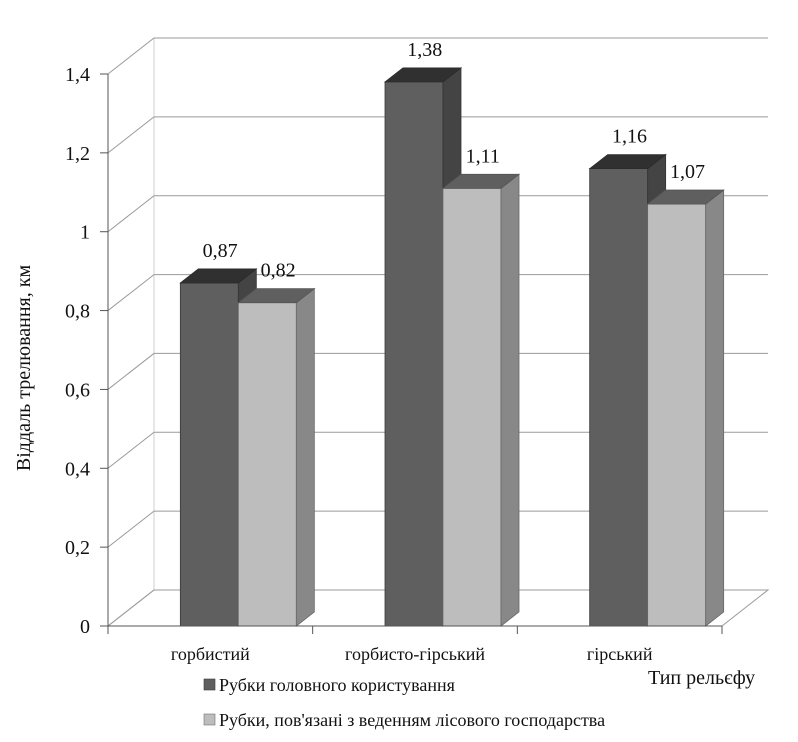 This screenshot has width=798, height=742. I want to click on y-tick-label: 0,8, so click(77, 312).